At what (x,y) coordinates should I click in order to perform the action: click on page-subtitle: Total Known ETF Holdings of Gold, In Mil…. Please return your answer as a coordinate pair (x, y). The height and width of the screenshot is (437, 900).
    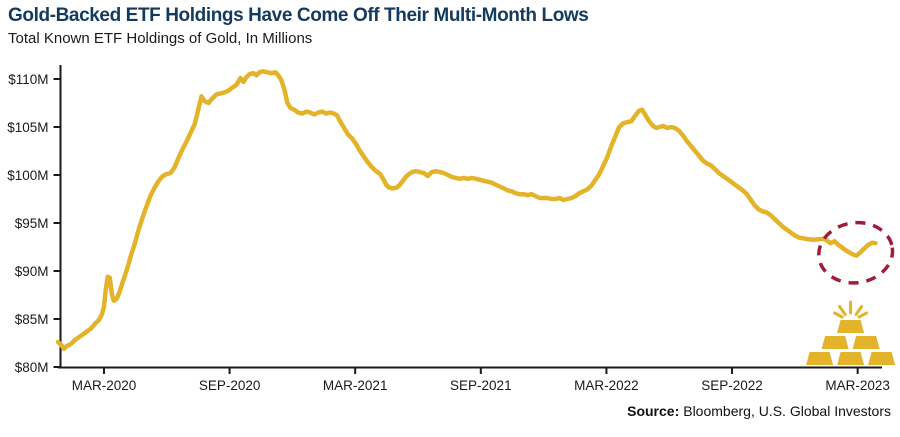
    Looking at the image, I should click on (160, 38).